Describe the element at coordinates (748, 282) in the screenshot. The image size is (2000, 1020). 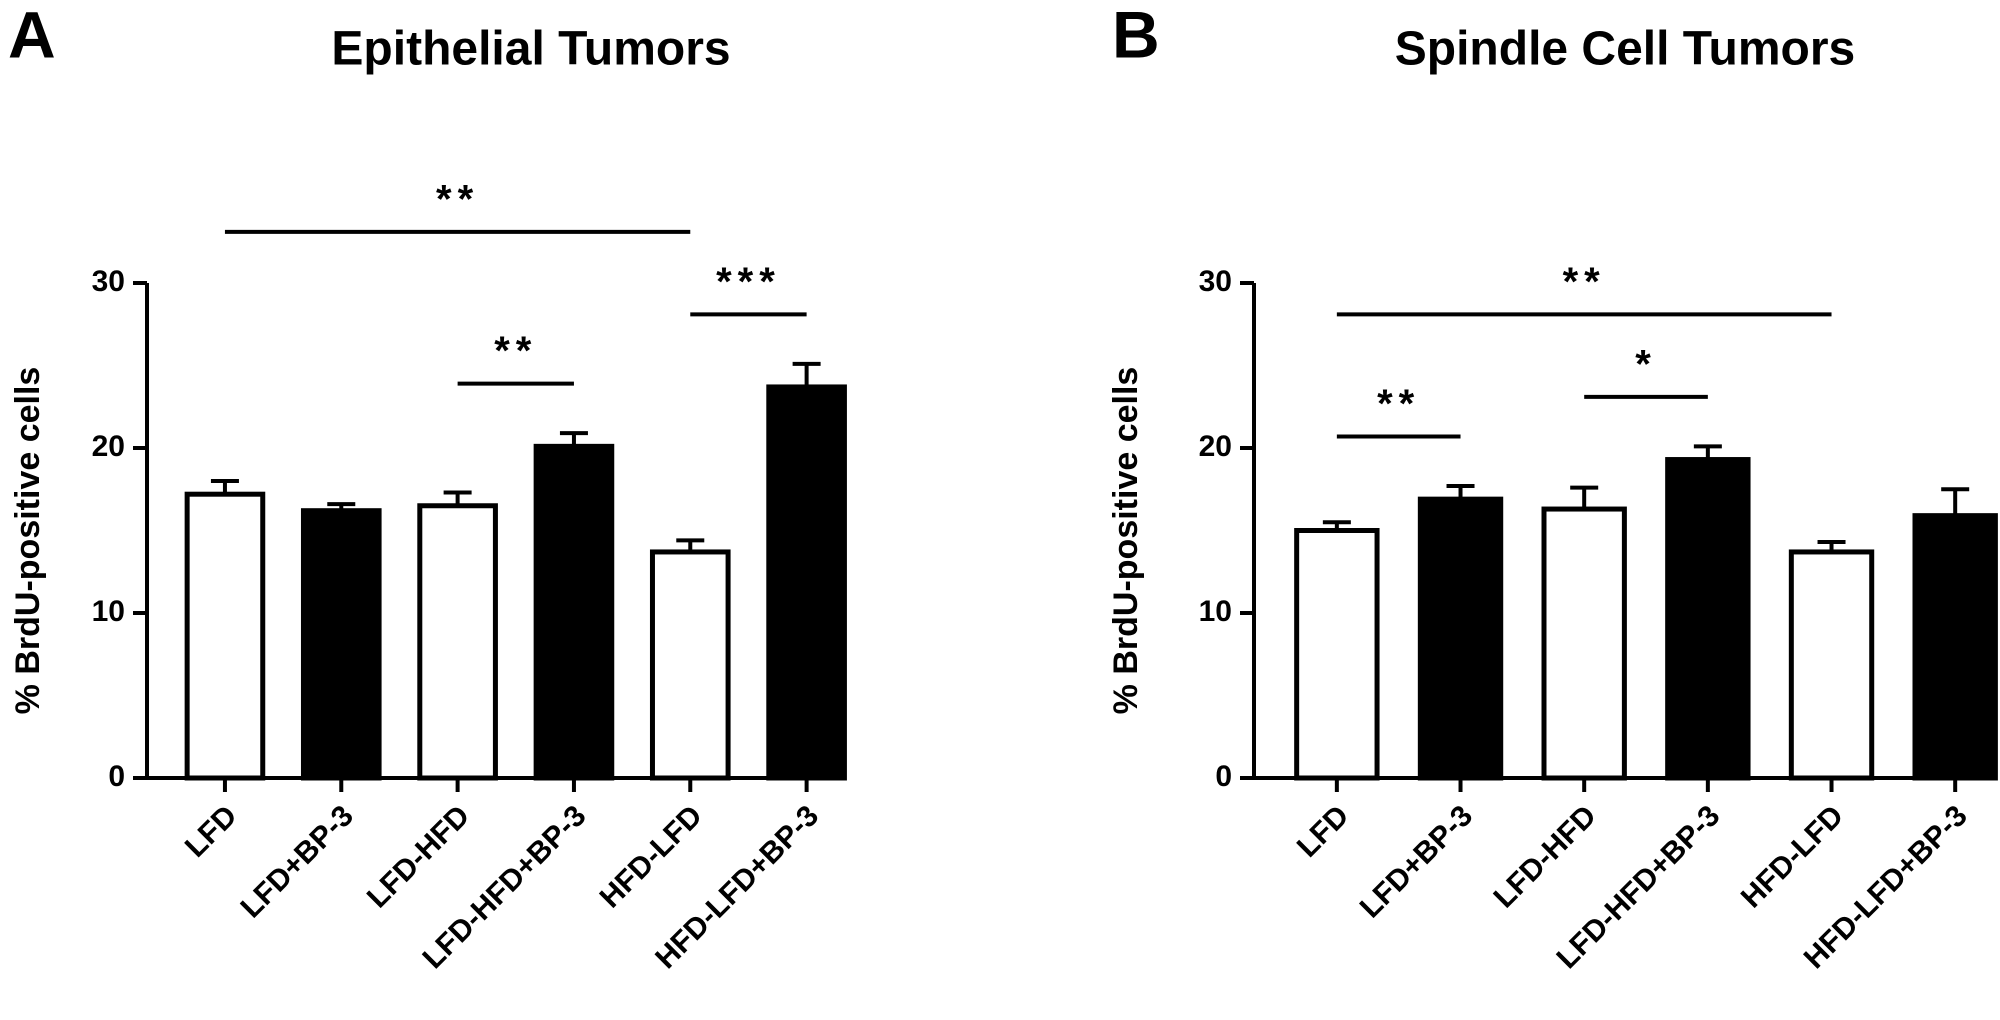
I see `significance-label: ***` at that location.